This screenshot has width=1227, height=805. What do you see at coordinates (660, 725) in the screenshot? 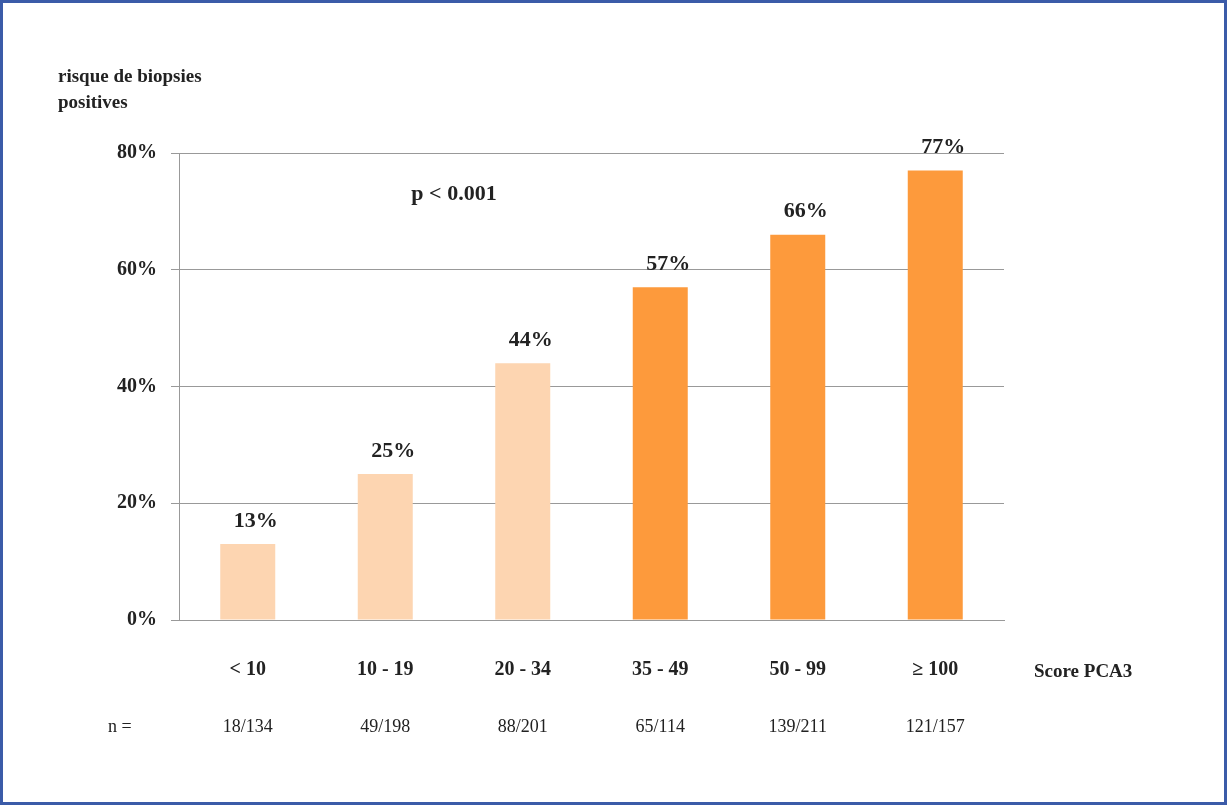
I see `text: 65/114` at bounding box center [660, 725].